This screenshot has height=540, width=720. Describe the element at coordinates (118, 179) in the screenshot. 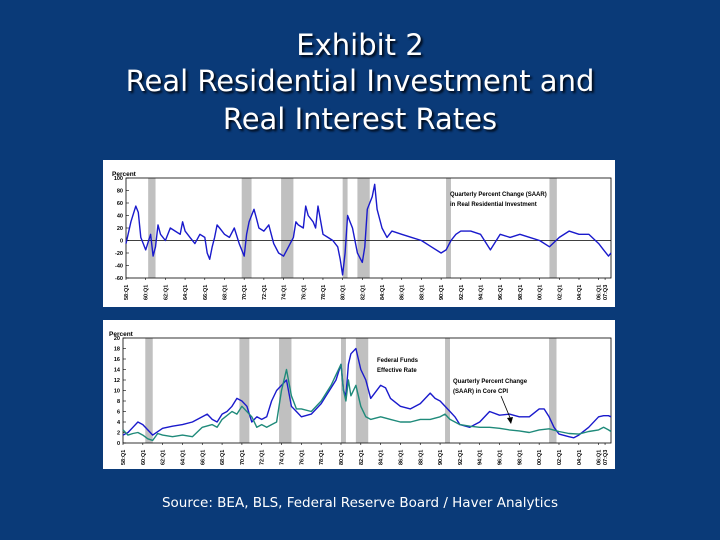

I see `chart1-y-tick-label: 100` at that location.